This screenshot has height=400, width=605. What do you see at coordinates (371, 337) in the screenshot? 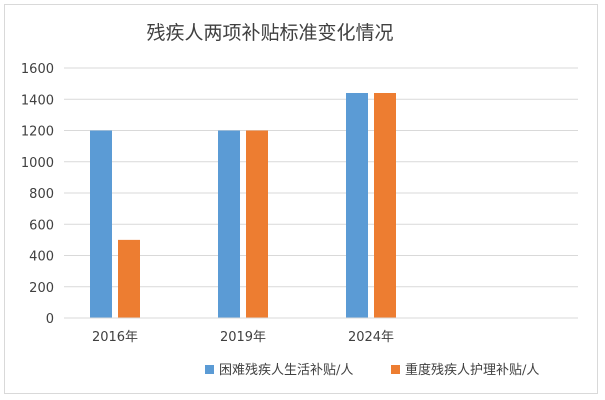
I see `x-tick-label: 2024年` at bounding box center [371, 337].